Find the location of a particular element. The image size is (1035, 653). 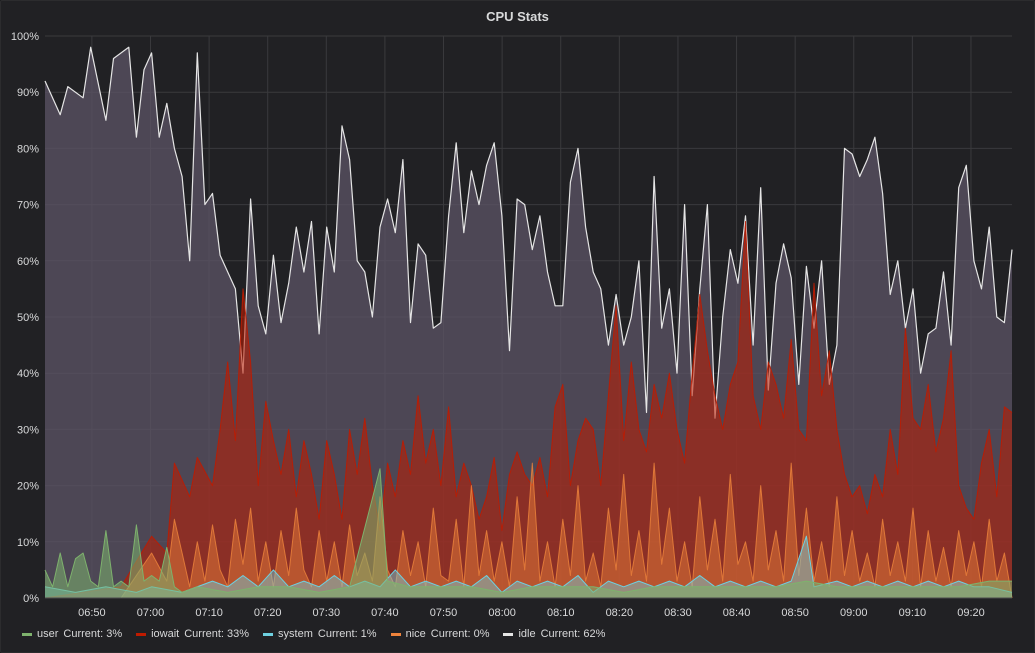

y-tick-label: 20% is located at coordinates (28, 487).